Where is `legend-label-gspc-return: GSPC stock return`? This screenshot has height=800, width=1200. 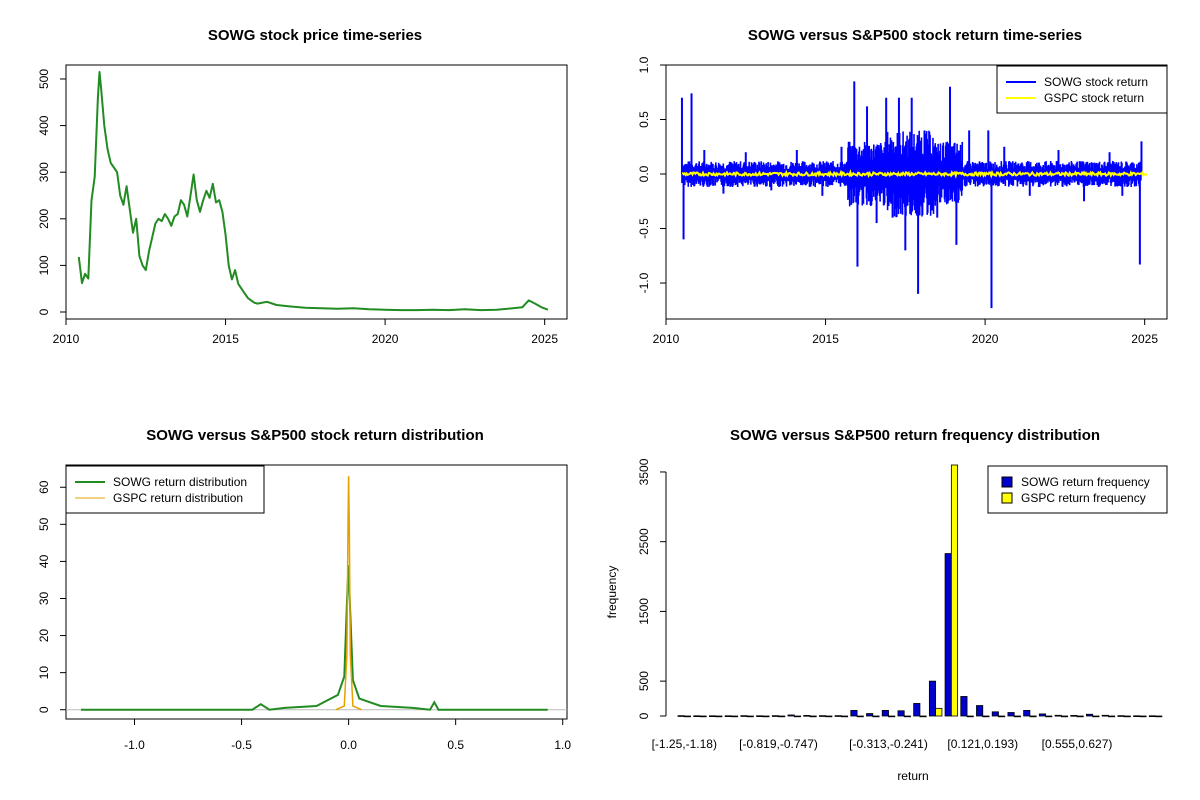 legend-label-gspc-return: GSPC stock return is located at coordinates (1094, 98).